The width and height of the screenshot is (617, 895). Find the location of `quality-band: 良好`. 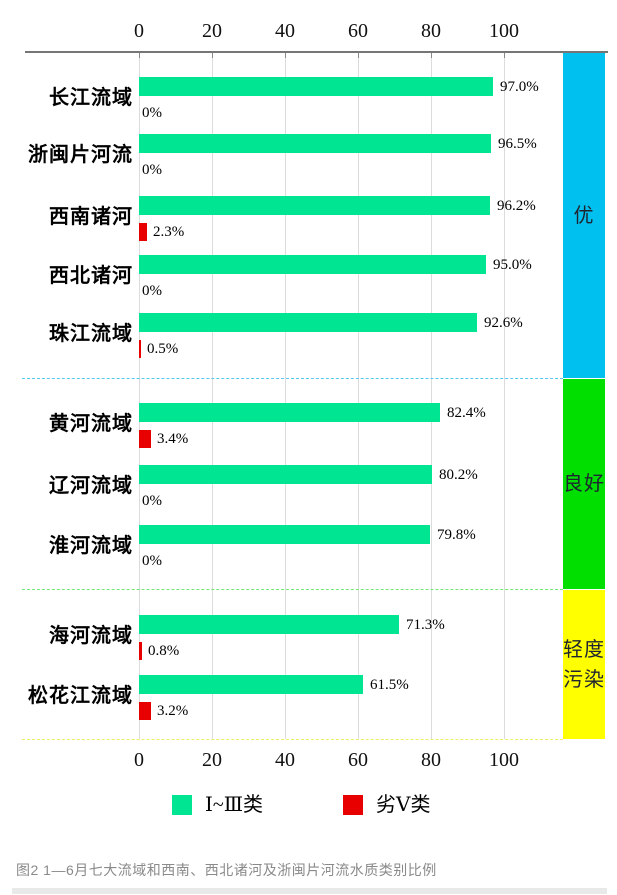

quality-band: 良好 is located at coordinates (584, 484).